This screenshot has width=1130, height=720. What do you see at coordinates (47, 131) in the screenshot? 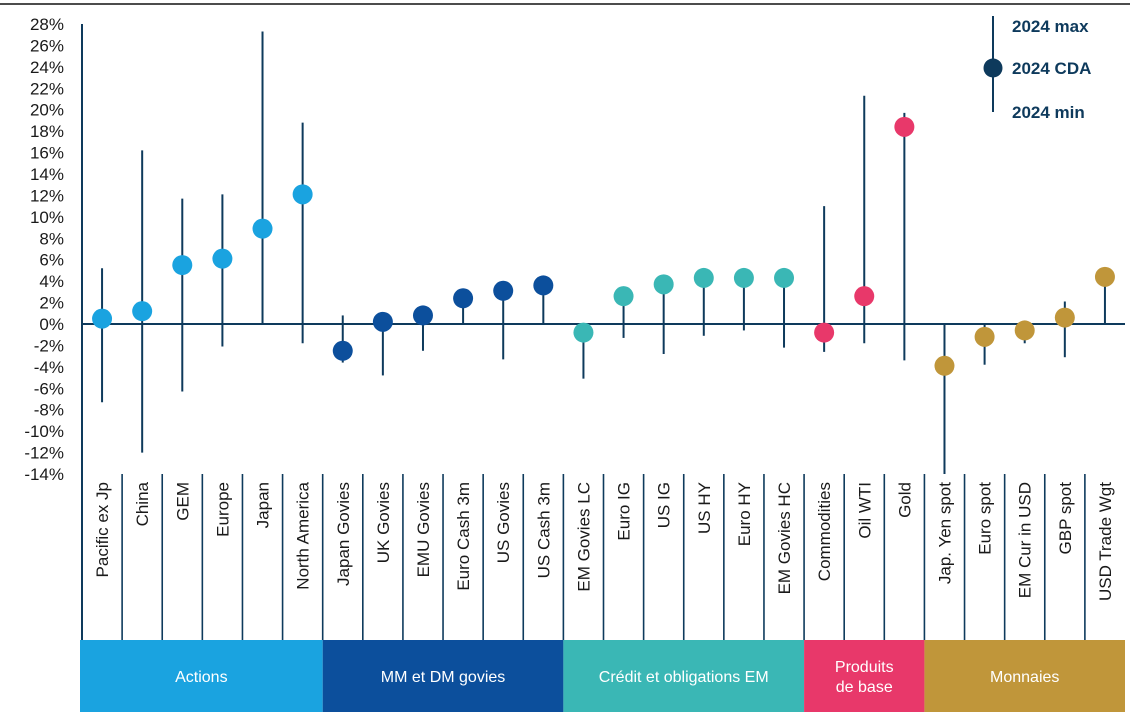
I see `y-tick-label: 18%` at bounding box center [47, 131].